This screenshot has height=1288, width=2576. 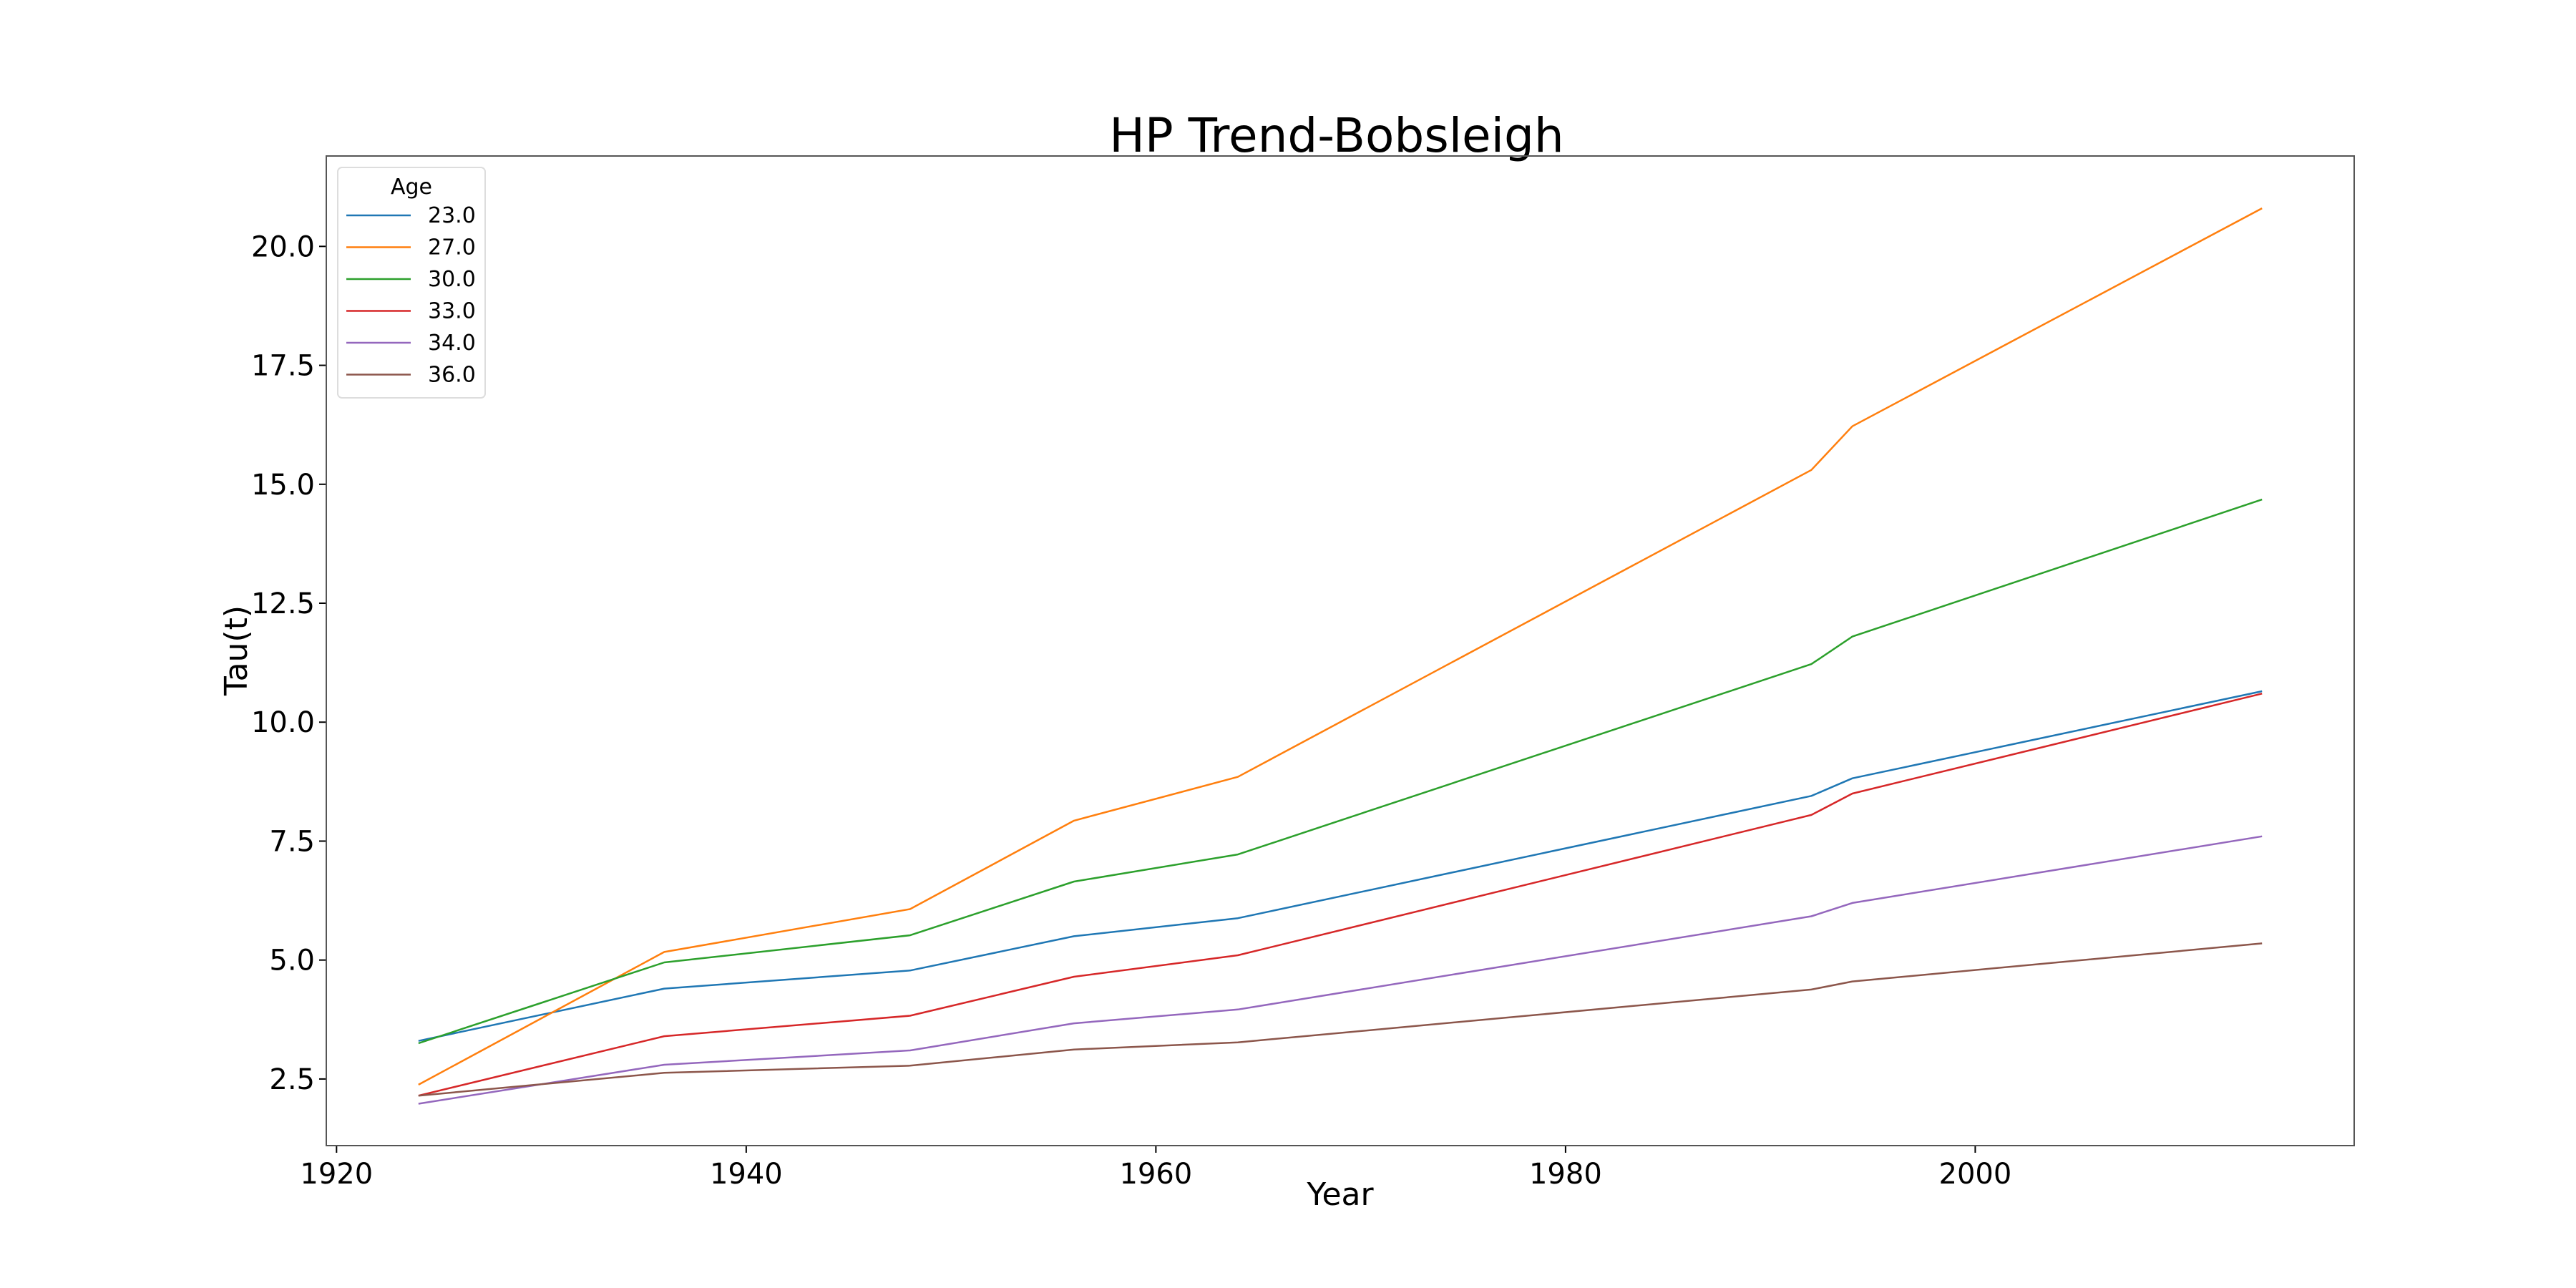 What do you see at coordinates (283, 722) in the screenshot?
I see `y-tick-label: 10.0` at bounding box center [283, 722].